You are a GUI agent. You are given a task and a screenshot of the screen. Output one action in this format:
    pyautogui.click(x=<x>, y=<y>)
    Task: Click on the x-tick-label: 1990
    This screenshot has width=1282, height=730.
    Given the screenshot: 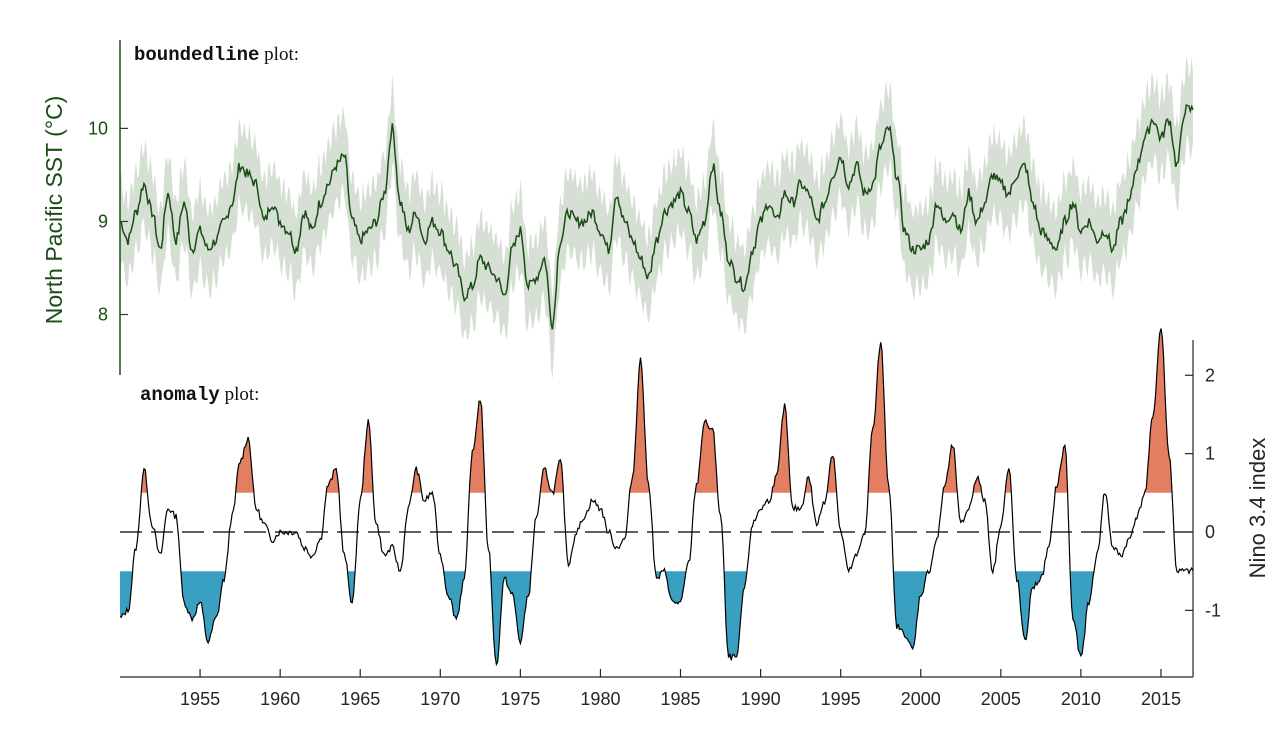 What is the action you would take?
    pyautogui.click(x=761, y=699)
    